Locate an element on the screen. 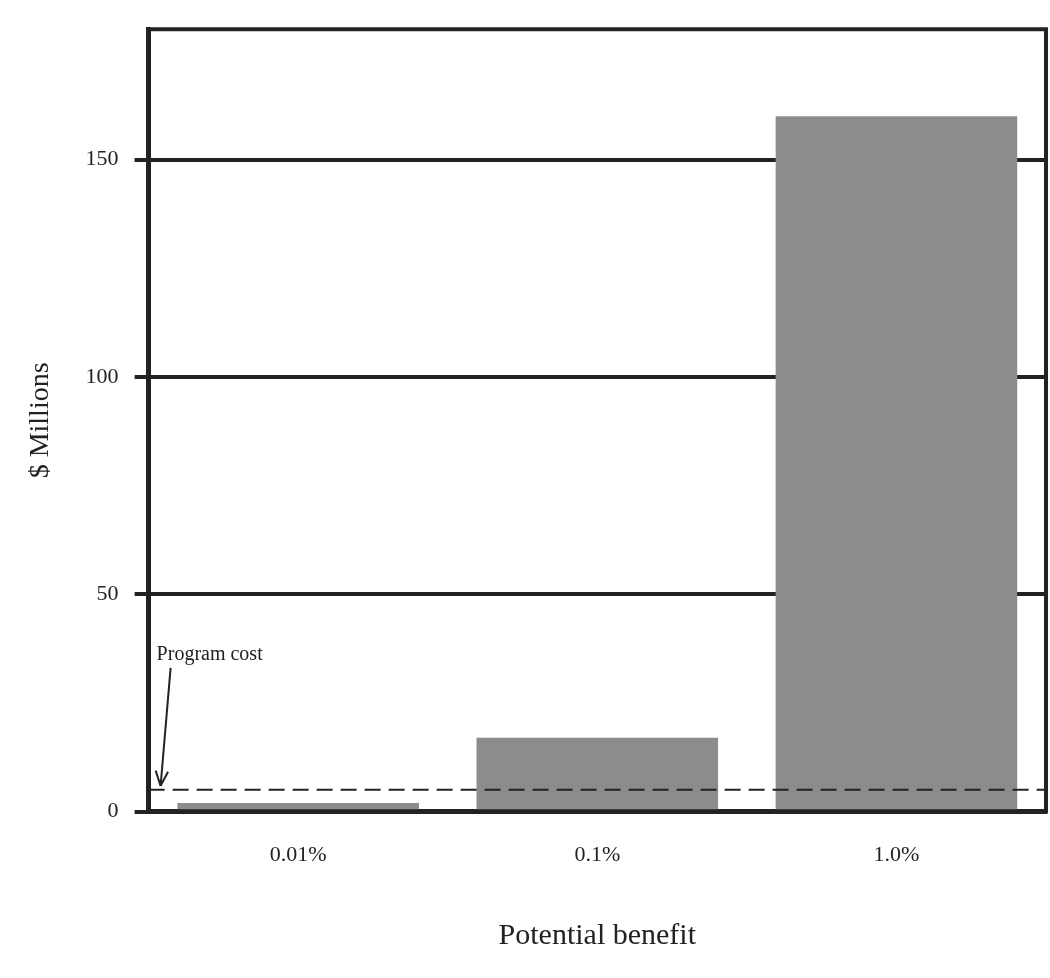 Image resolution: width=1050 pixels, height=978 pixels. x-tick-label: 1.0% is located at coordinates (896, 853).